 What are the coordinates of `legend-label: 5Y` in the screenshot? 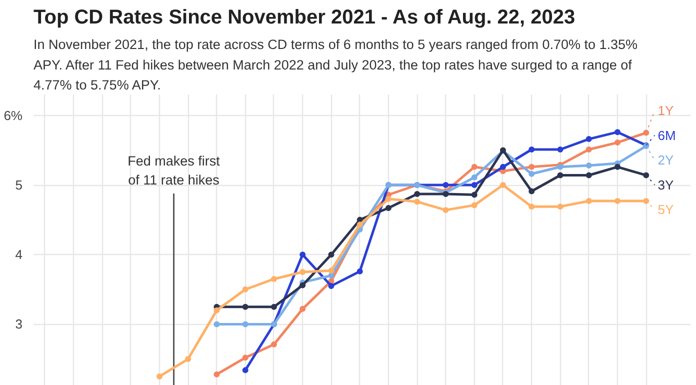 It's located at (666, 210).